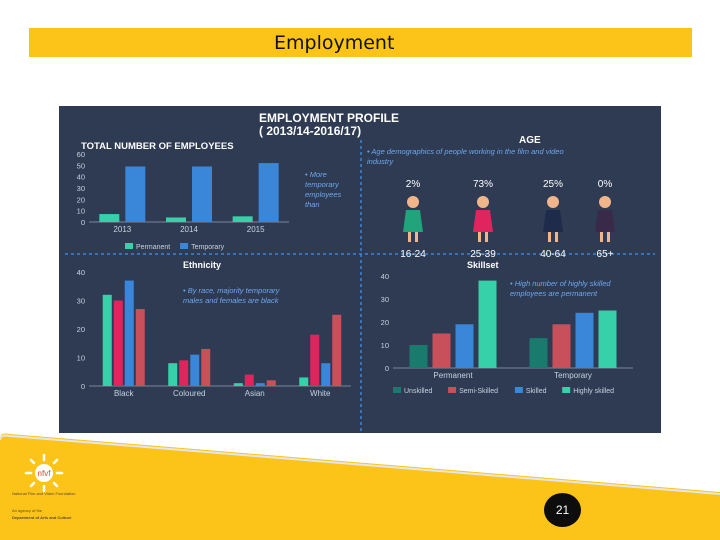 The image size is (720, 540). What do you see at coordinates (42, 517) in the screenshot?
I see `logo-department: Department of Arts and Culture` at bounding box center [42, 517].